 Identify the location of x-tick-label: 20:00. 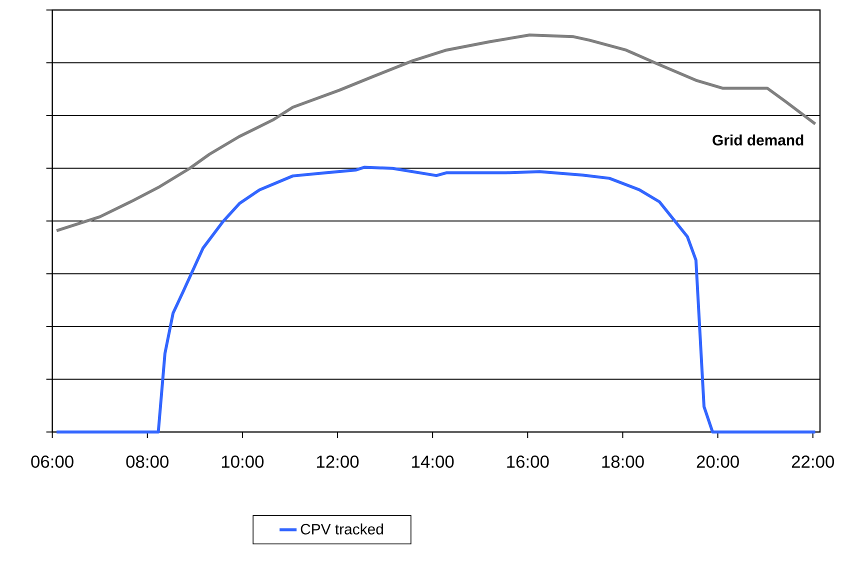
(717, 462).